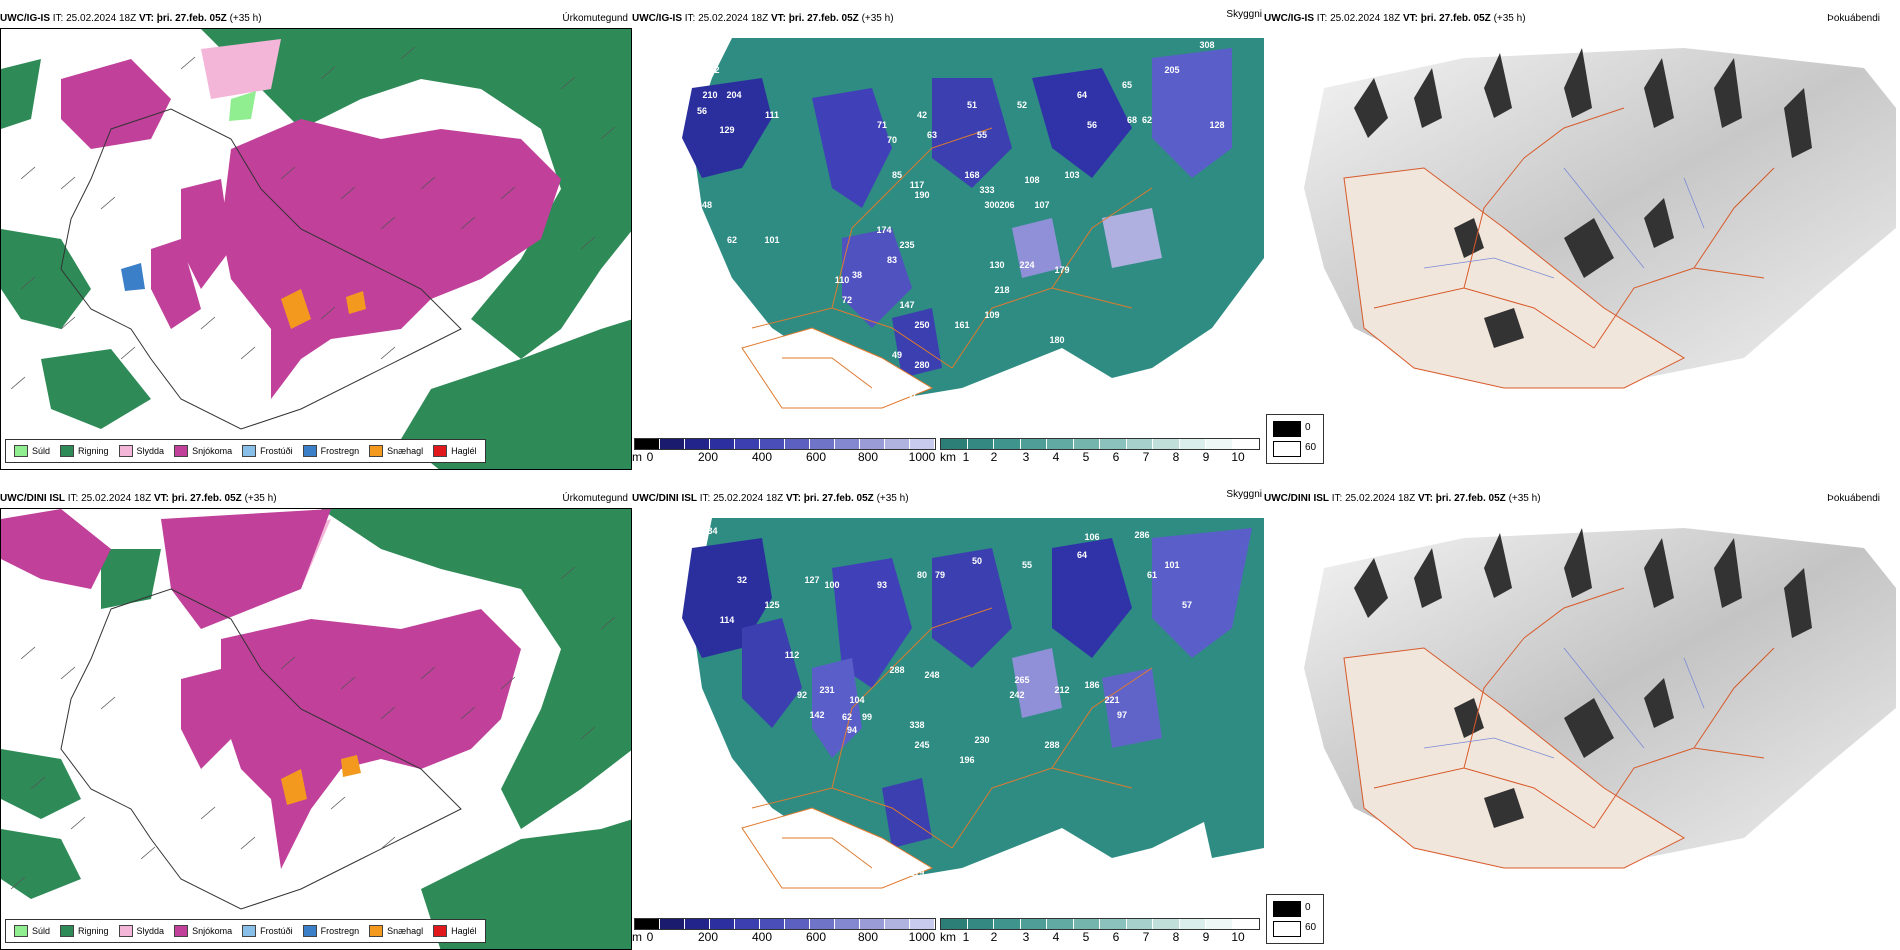 This screenshot has width=1900, height=950. I want to click on svg-text: 94, so click(852, 730).